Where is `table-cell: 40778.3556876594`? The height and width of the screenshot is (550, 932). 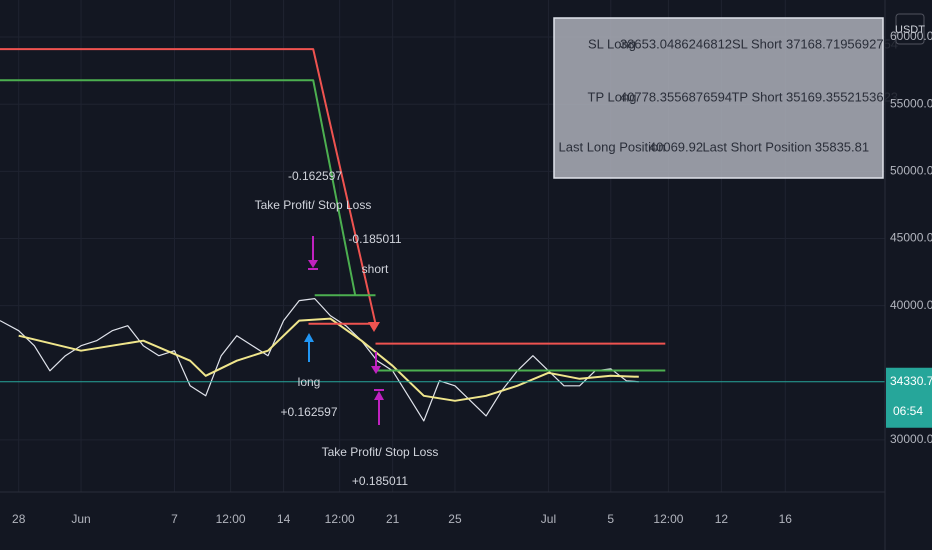
table-cell: 40778.3556876594 is located at coordinates (676, 96).